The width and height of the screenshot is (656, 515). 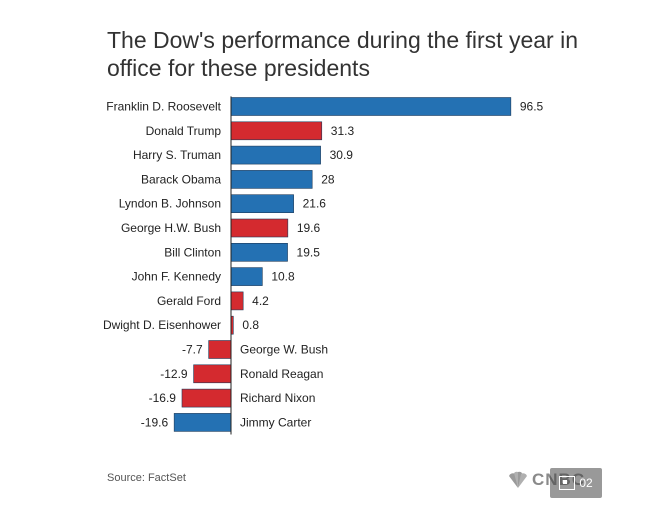 What do you see at coordinates (342, 155) in the screenshot?
I see `data-label: 30.9` at bounding box center [342, 155].